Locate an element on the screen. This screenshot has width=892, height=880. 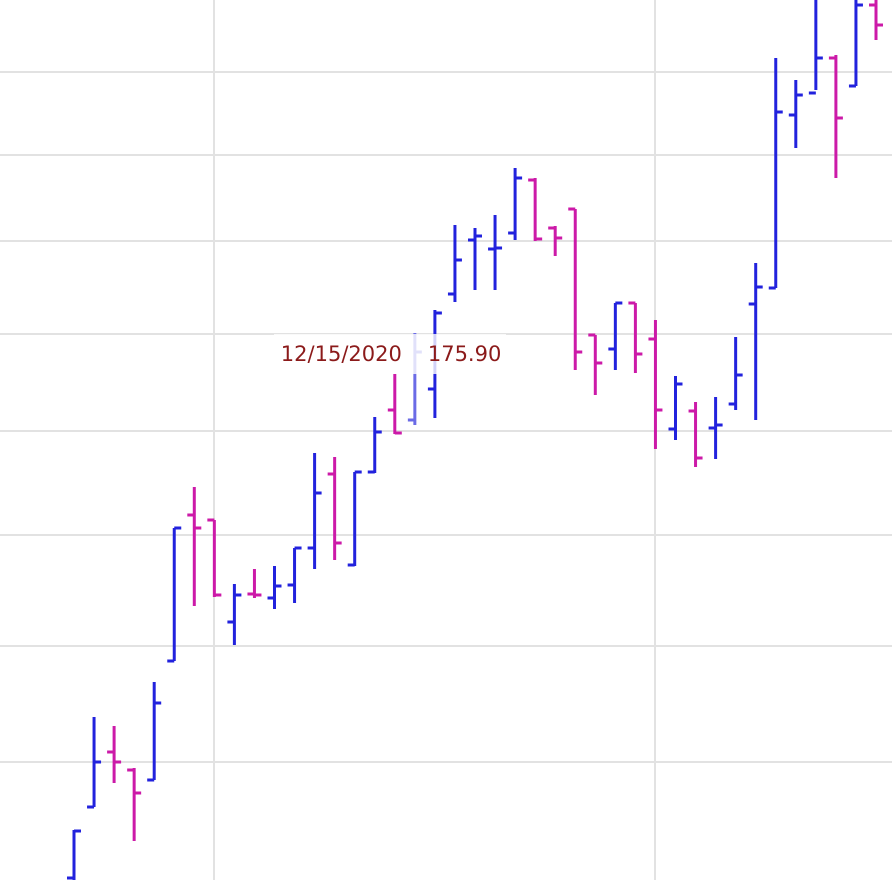
tooltip-date: 12/15/2020 is located at coordinates (341, 354).